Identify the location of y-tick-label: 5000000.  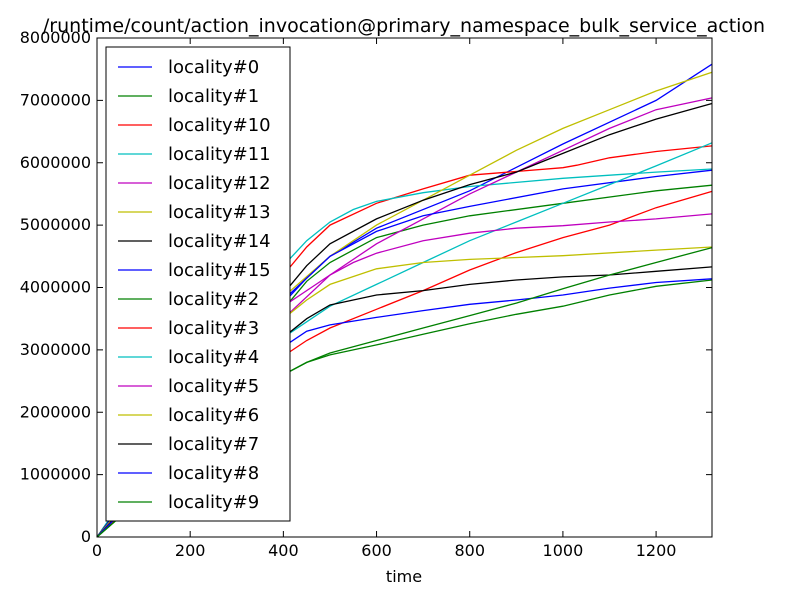
(55, 224).